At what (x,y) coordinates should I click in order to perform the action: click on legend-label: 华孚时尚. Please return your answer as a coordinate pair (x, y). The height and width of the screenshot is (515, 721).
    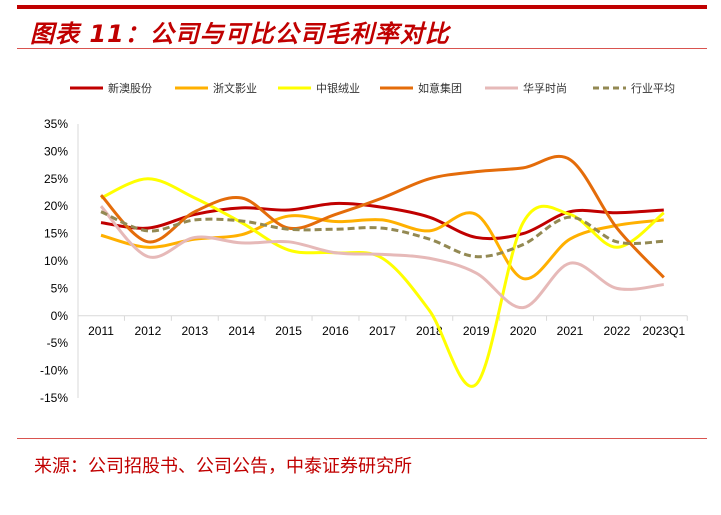
    Looking at the image, I should click on (545, 88).